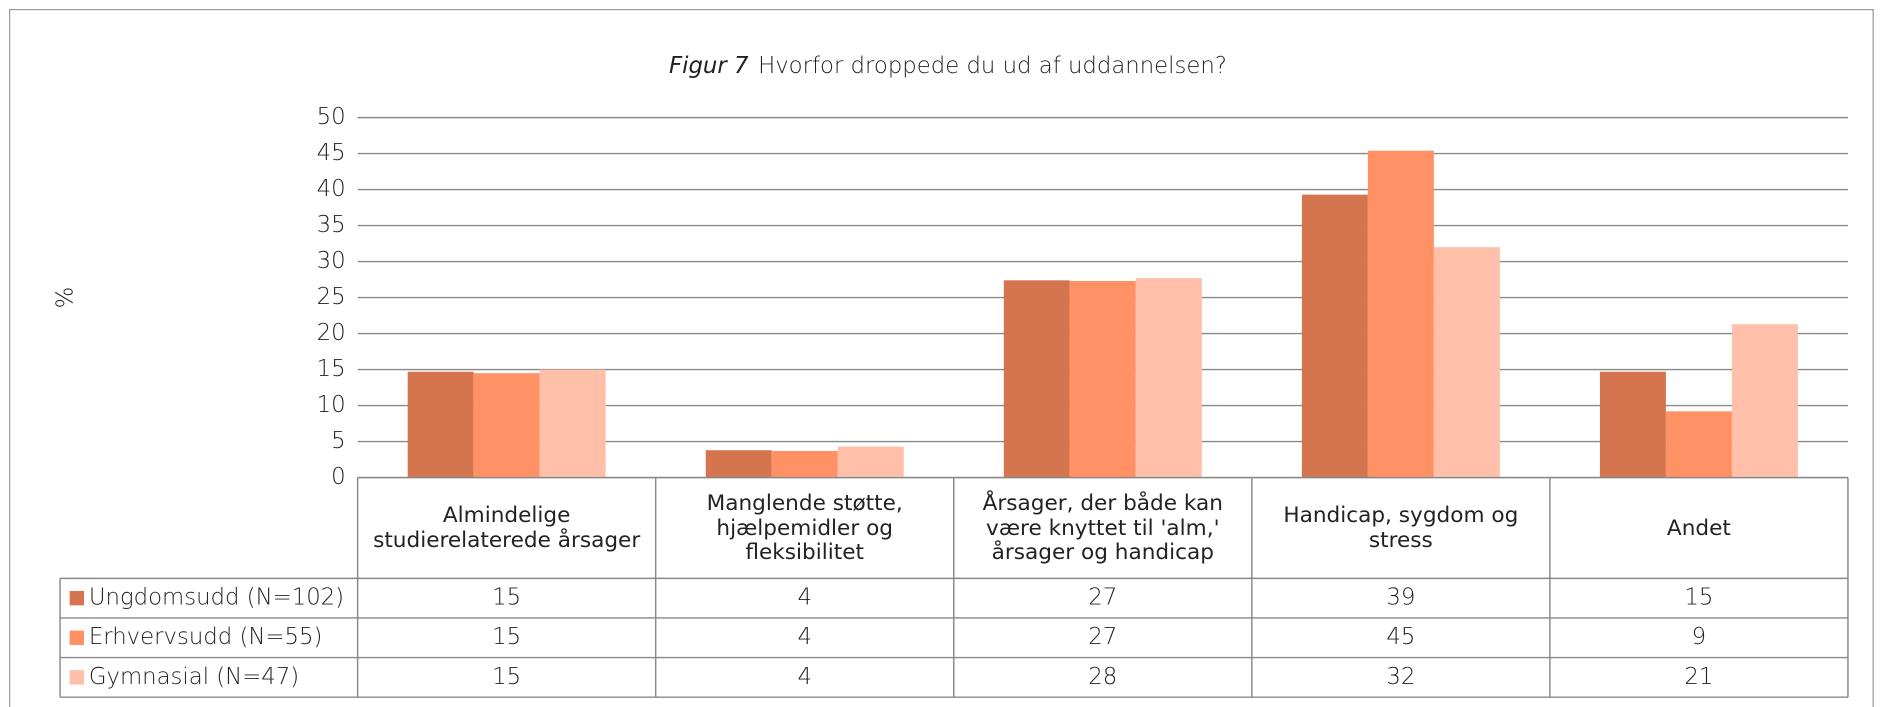  What do you see at coordinates (1400, 637) in the screenshot?
I see `value-label: 45` at bounding box center [1400, 637].